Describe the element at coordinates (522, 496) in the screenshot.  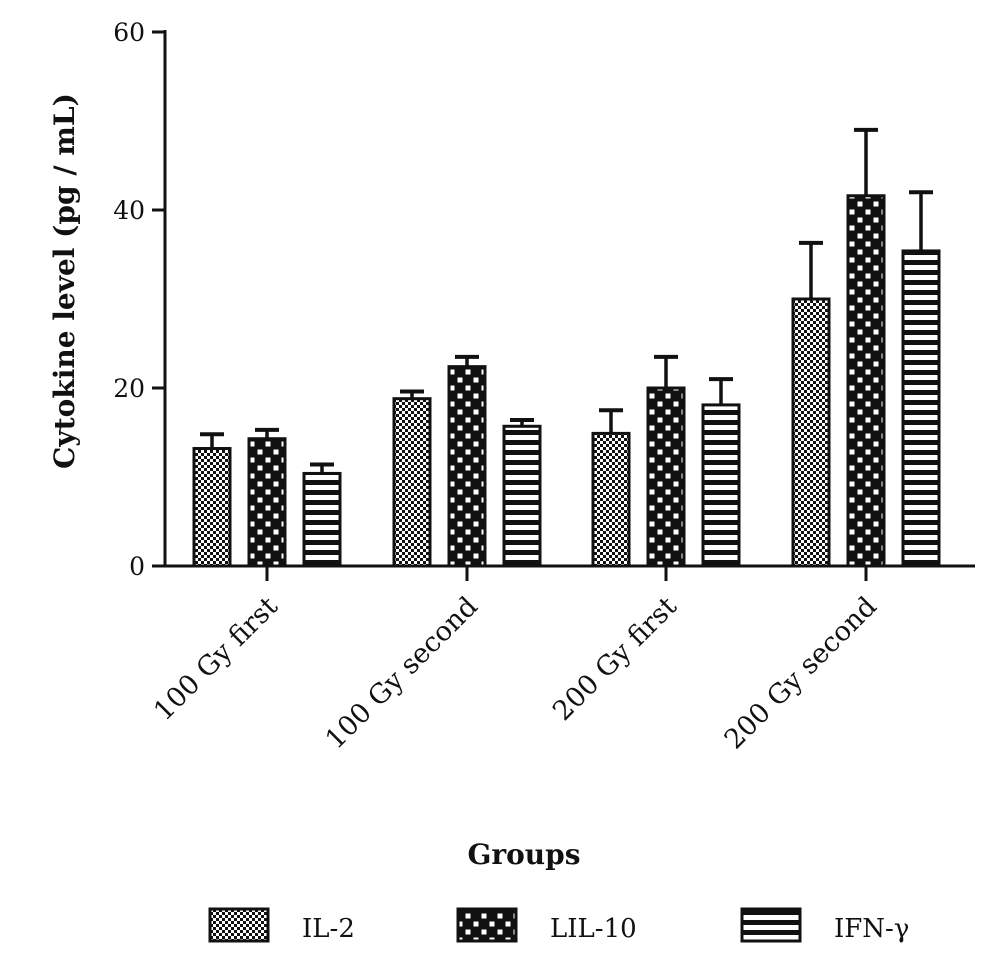
I see `bar-ifn-100-gy-second` at that location.